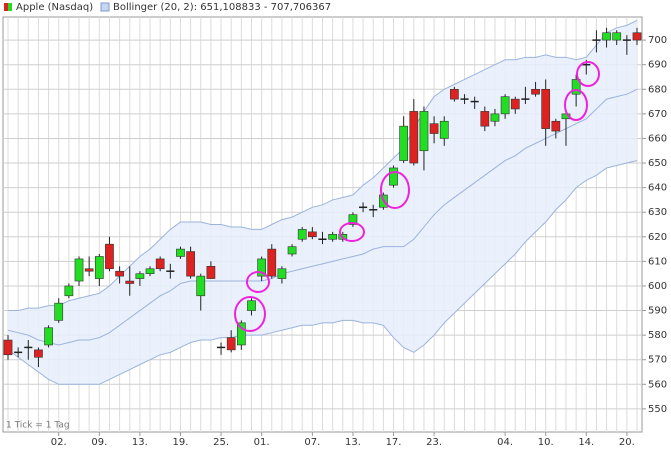  Describe the element at coordinates (105, 7) in the screenshot. I see `legend-swatch-bands` at that location.